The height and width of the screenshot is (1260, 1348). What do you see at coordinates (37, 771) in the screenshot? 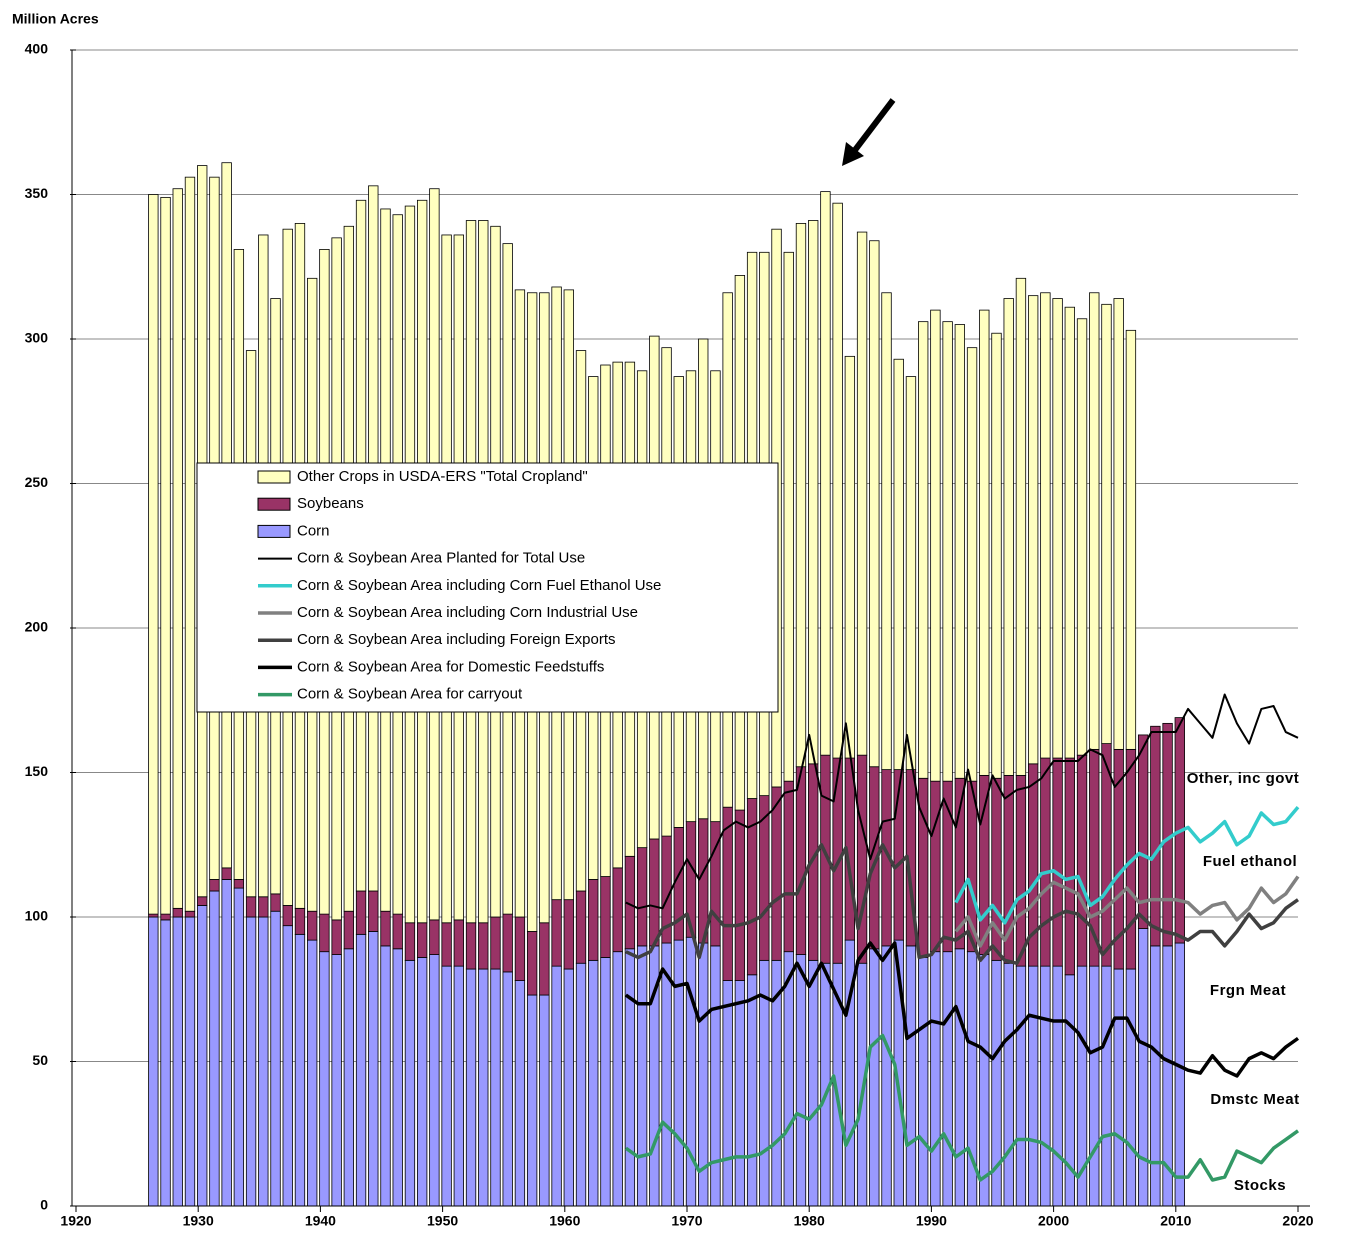
I see `y-tick-label: 150` at bounding box center [37, 771].